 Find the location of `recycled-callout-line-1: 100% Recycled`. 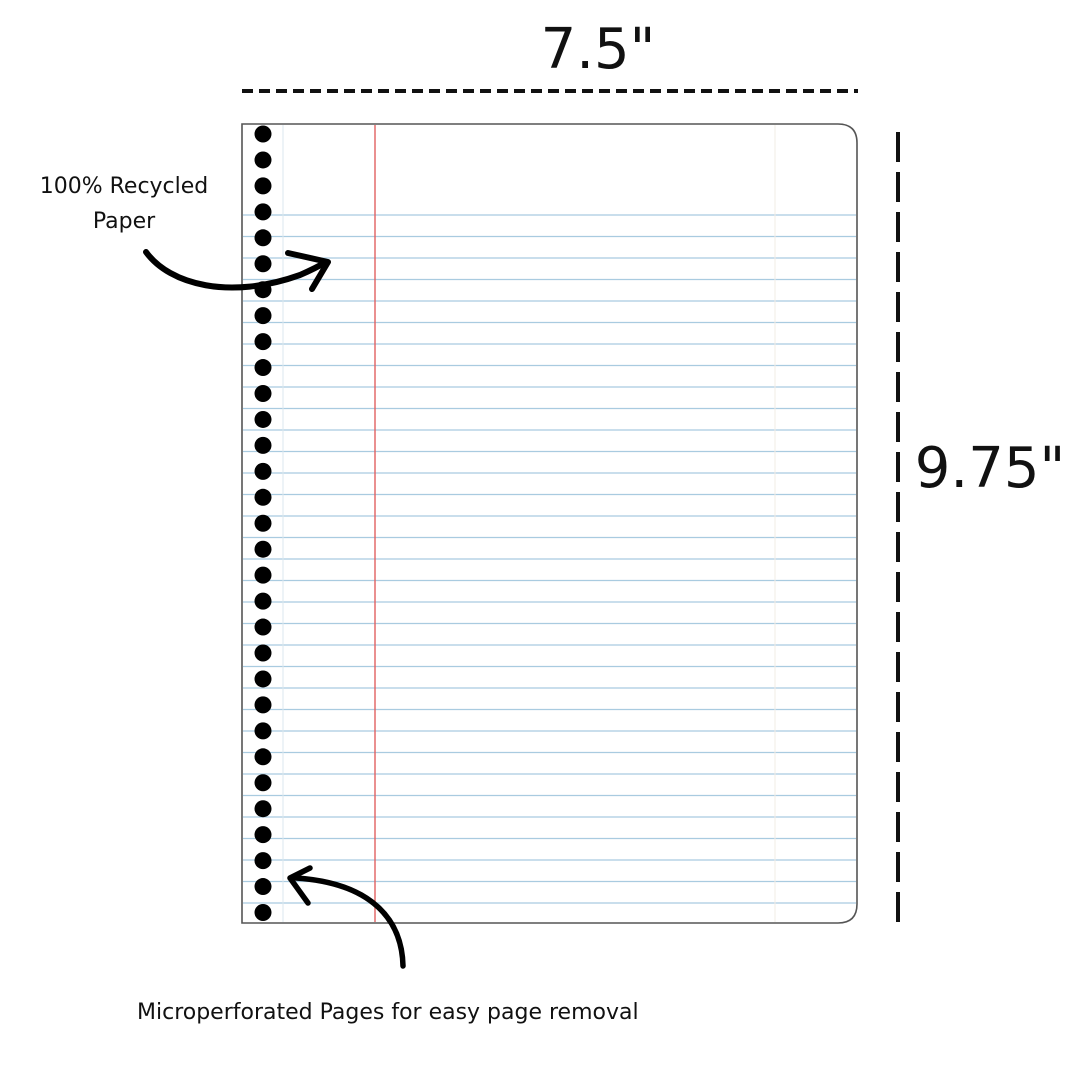

recycled-callout-line-1: 100% Recycled is located at coordinates (124, 186).